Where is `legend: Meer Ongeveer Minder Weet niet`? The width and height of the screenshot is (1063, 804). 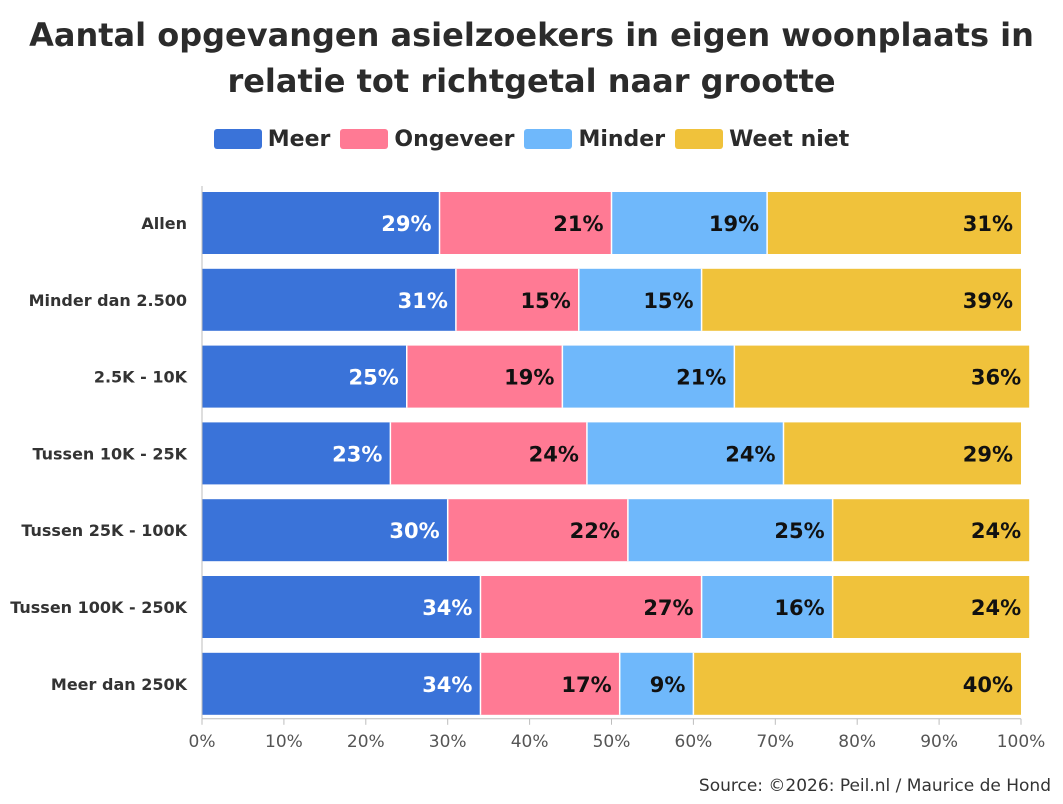 legend: Meer Ongeveer Minder Weet niet is located at coordinates (531, 139).